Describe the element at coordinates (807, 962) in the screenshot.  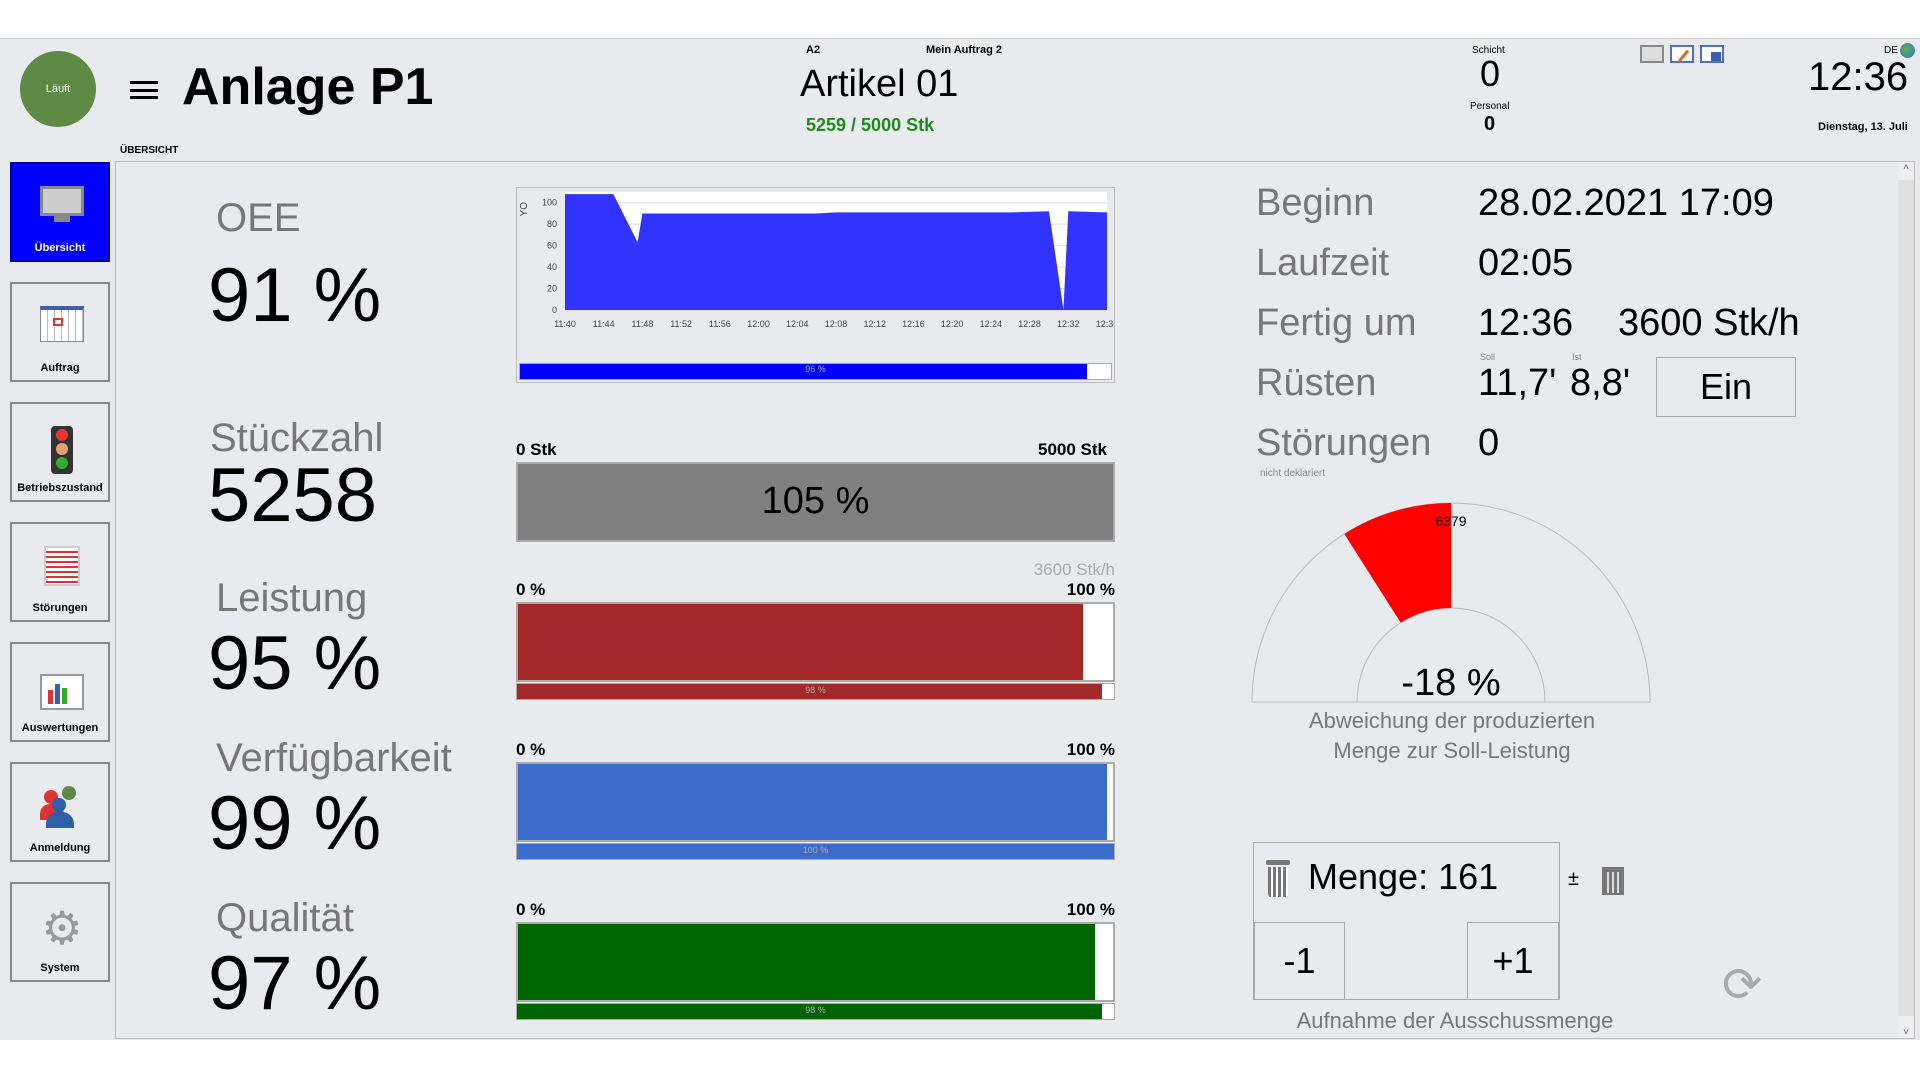
I see `quality-fill` at that location.